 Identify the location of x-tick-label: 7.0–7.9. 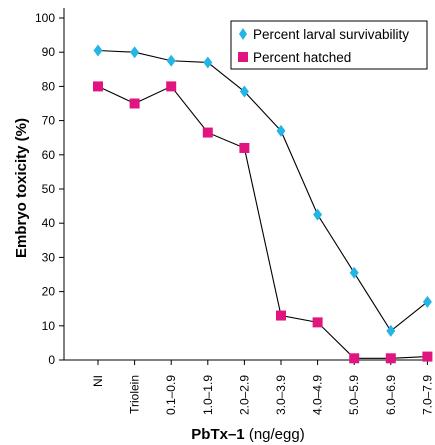
(427, 395).